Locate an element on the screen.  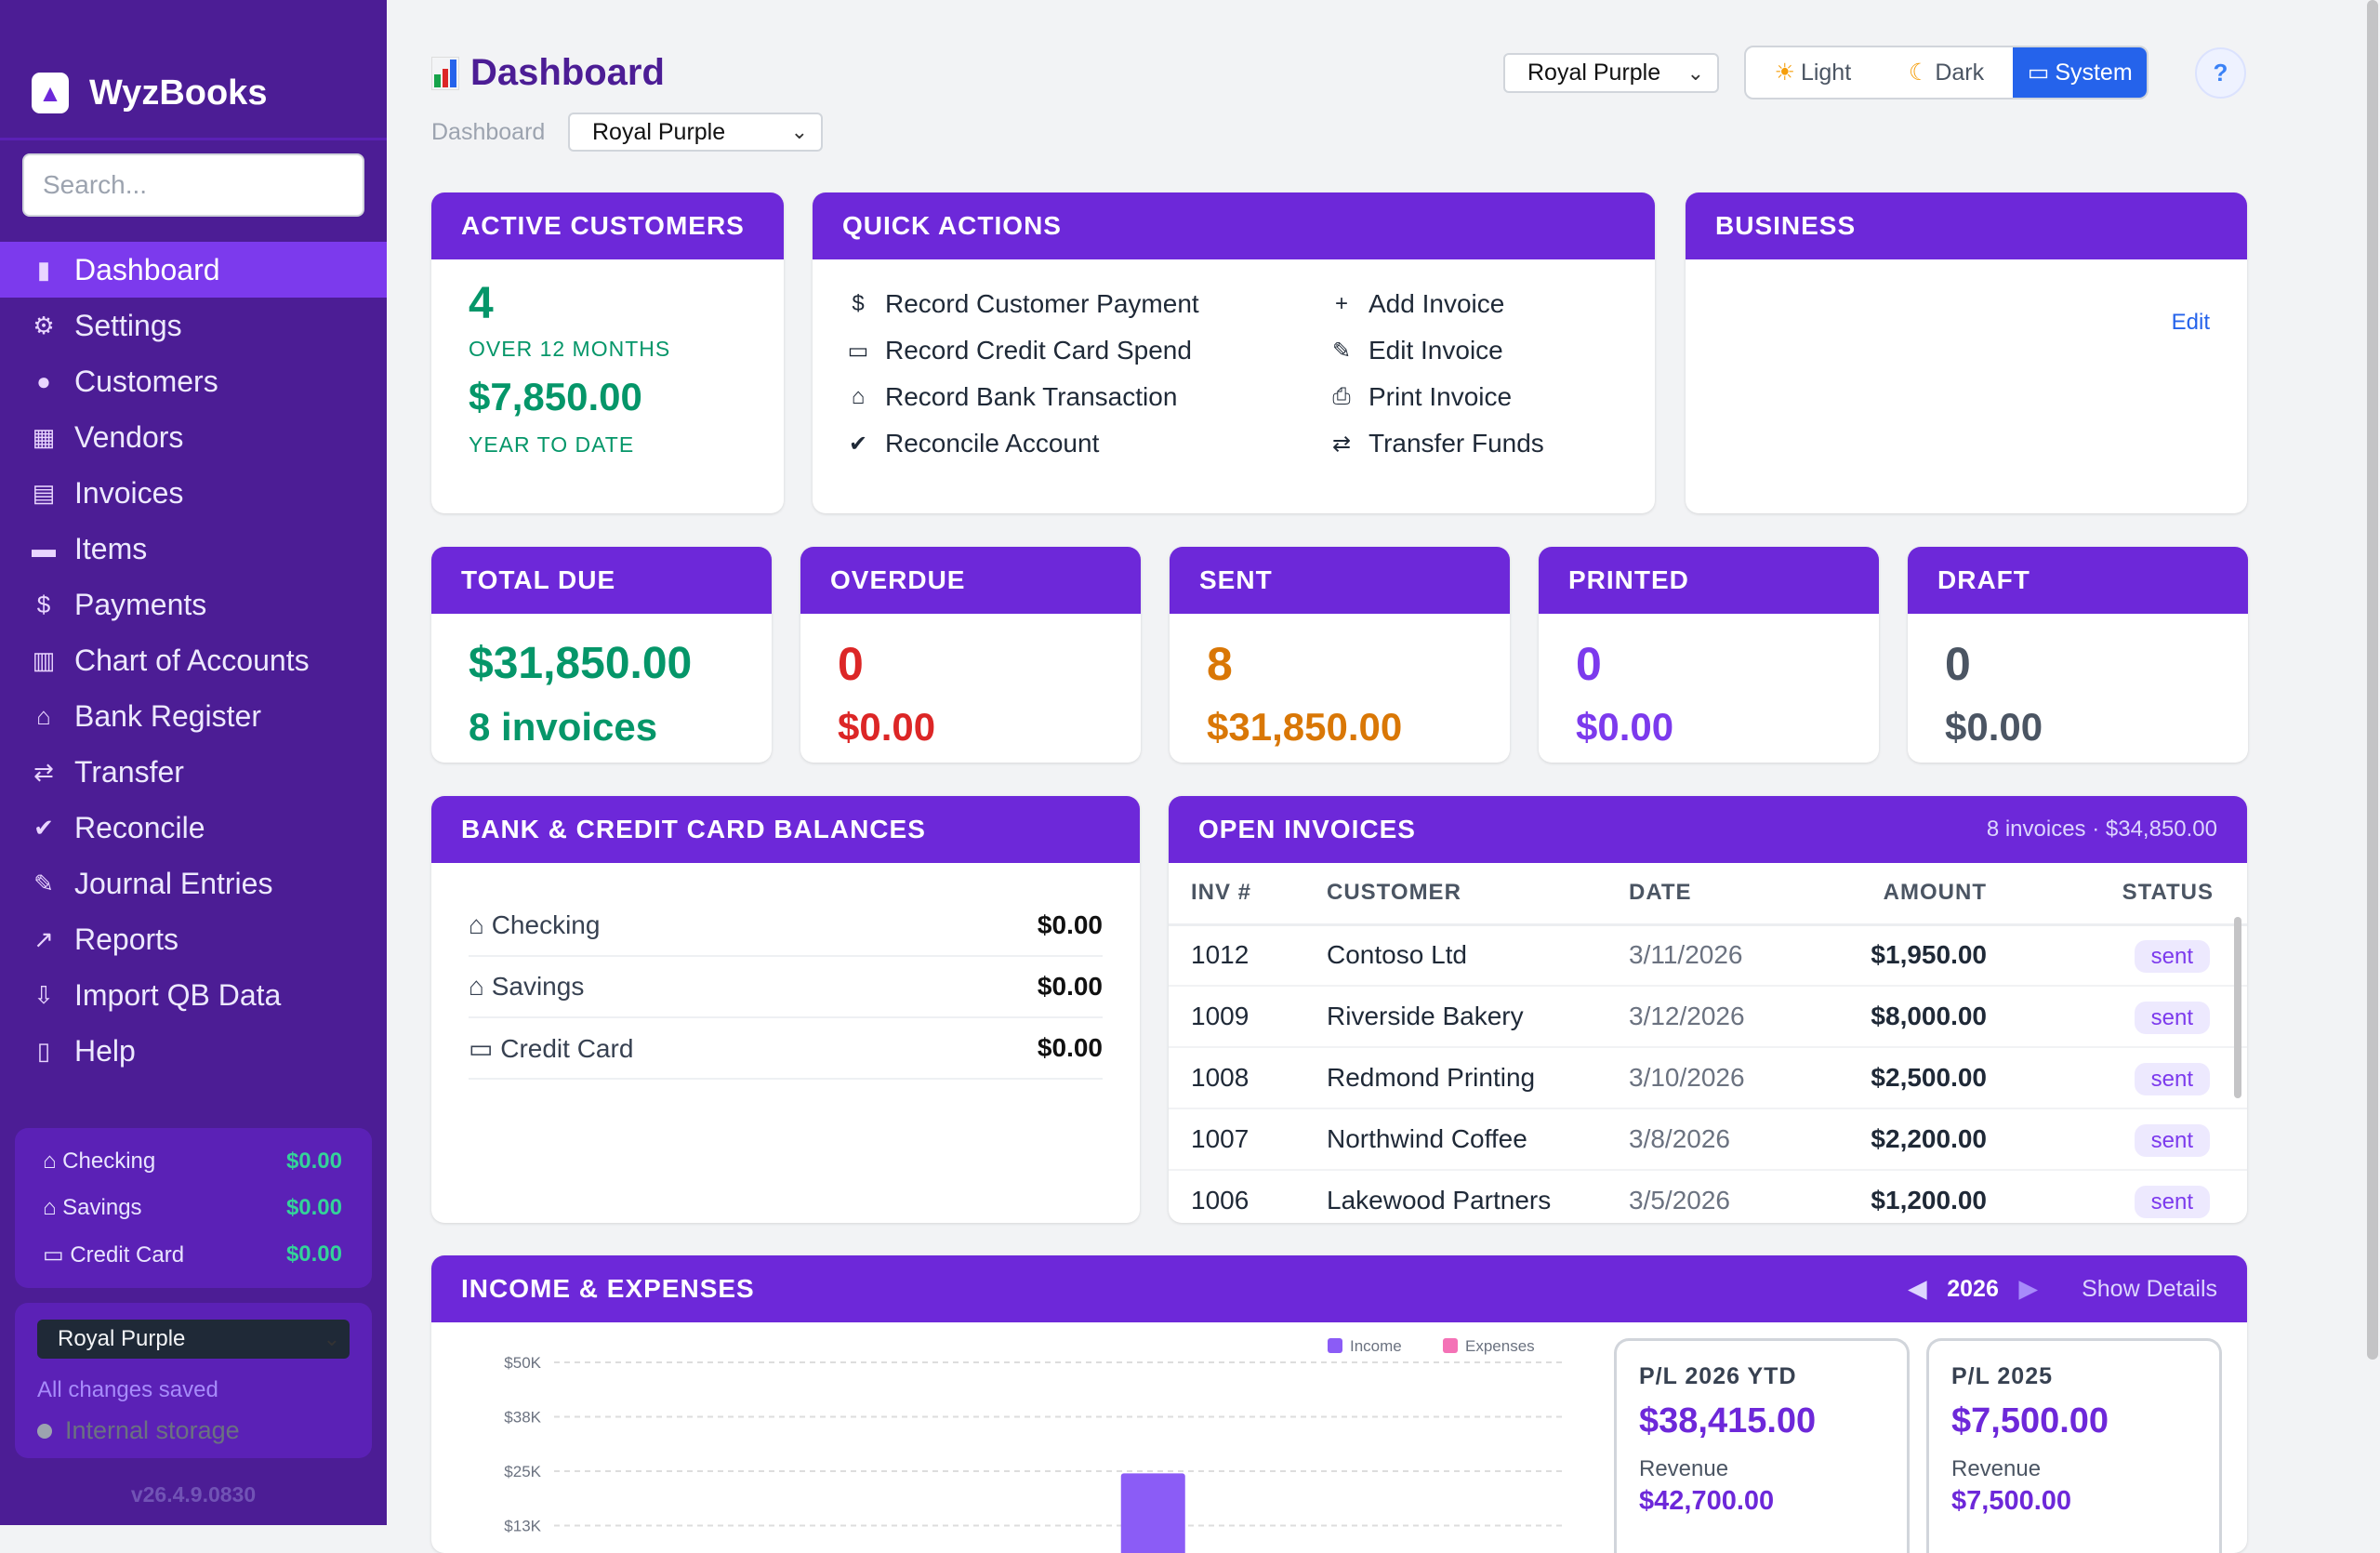
quick-action-label: Record Credit Card Spend is located at coordinates (1038, 350).